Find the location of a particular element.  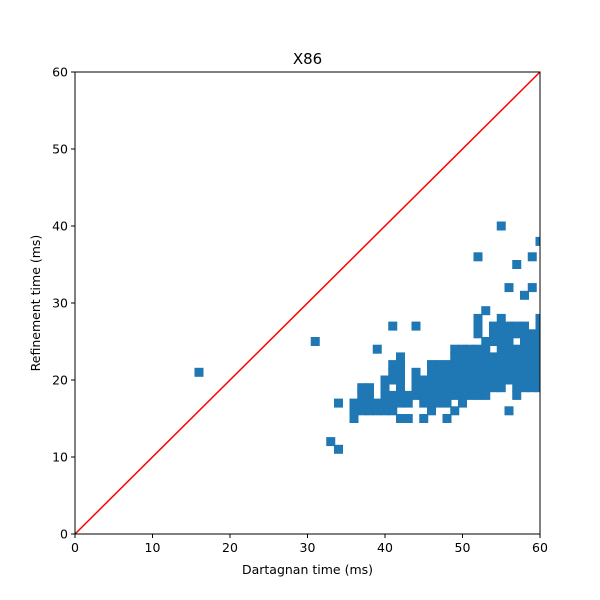

x-tick-label: 30 is located at coordinates (308, 547).